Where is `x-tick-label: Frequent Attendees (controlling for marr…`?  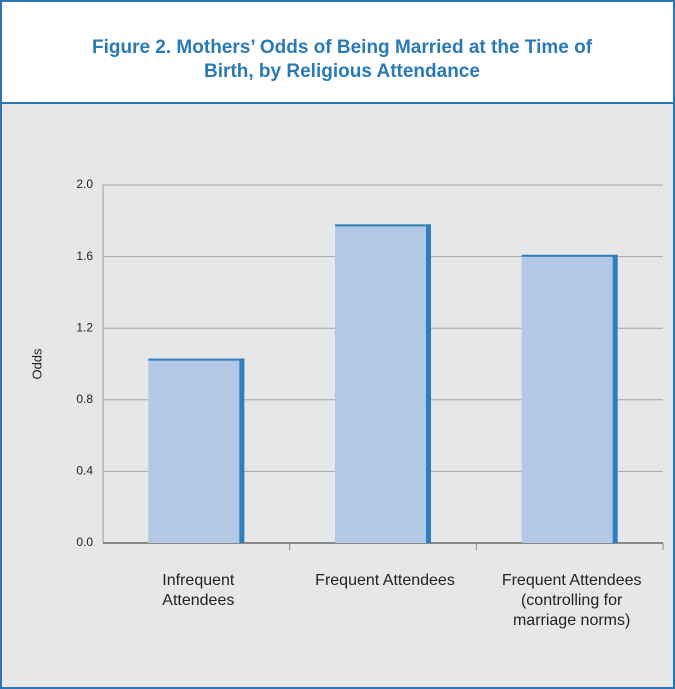
x-tick-label: Frequent Attendees (controlling for marr… is located at coordinates (571, 600).